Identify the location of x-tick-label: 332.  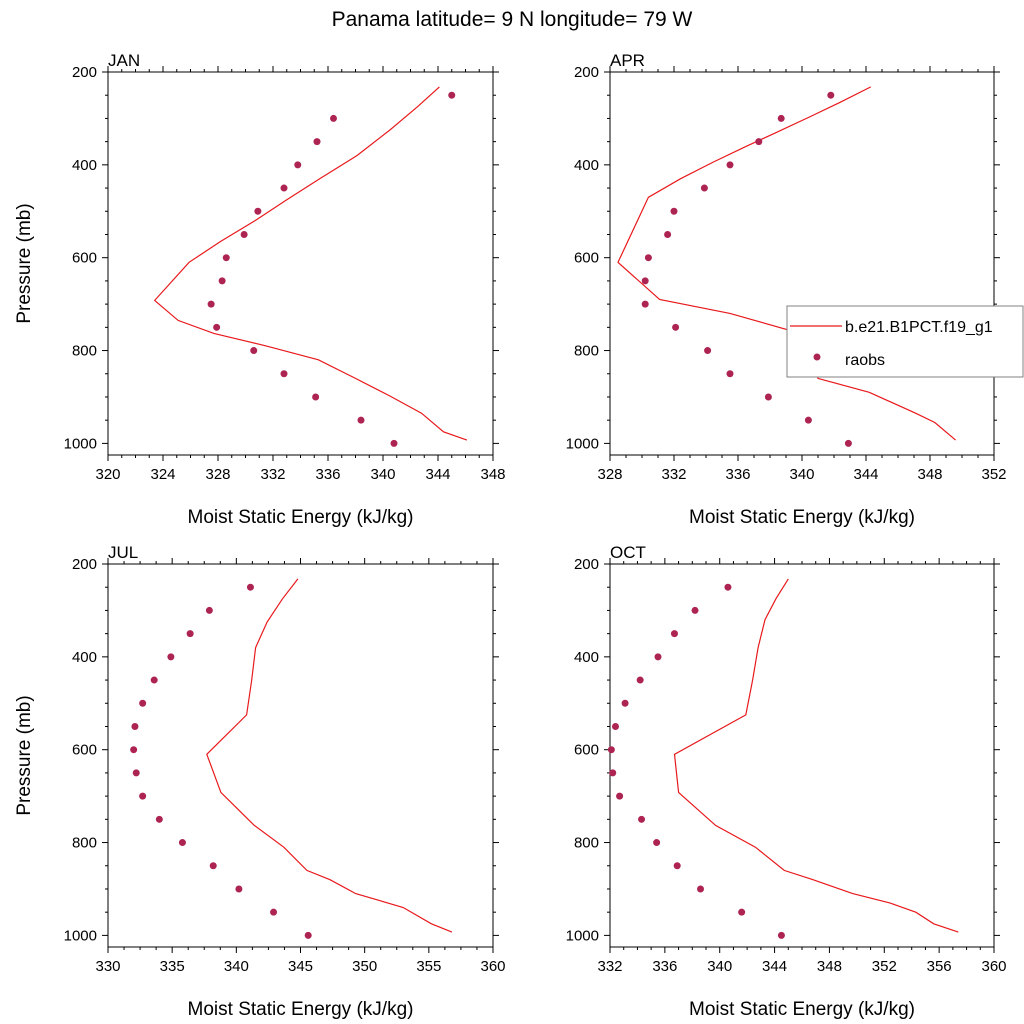
(673, 474).